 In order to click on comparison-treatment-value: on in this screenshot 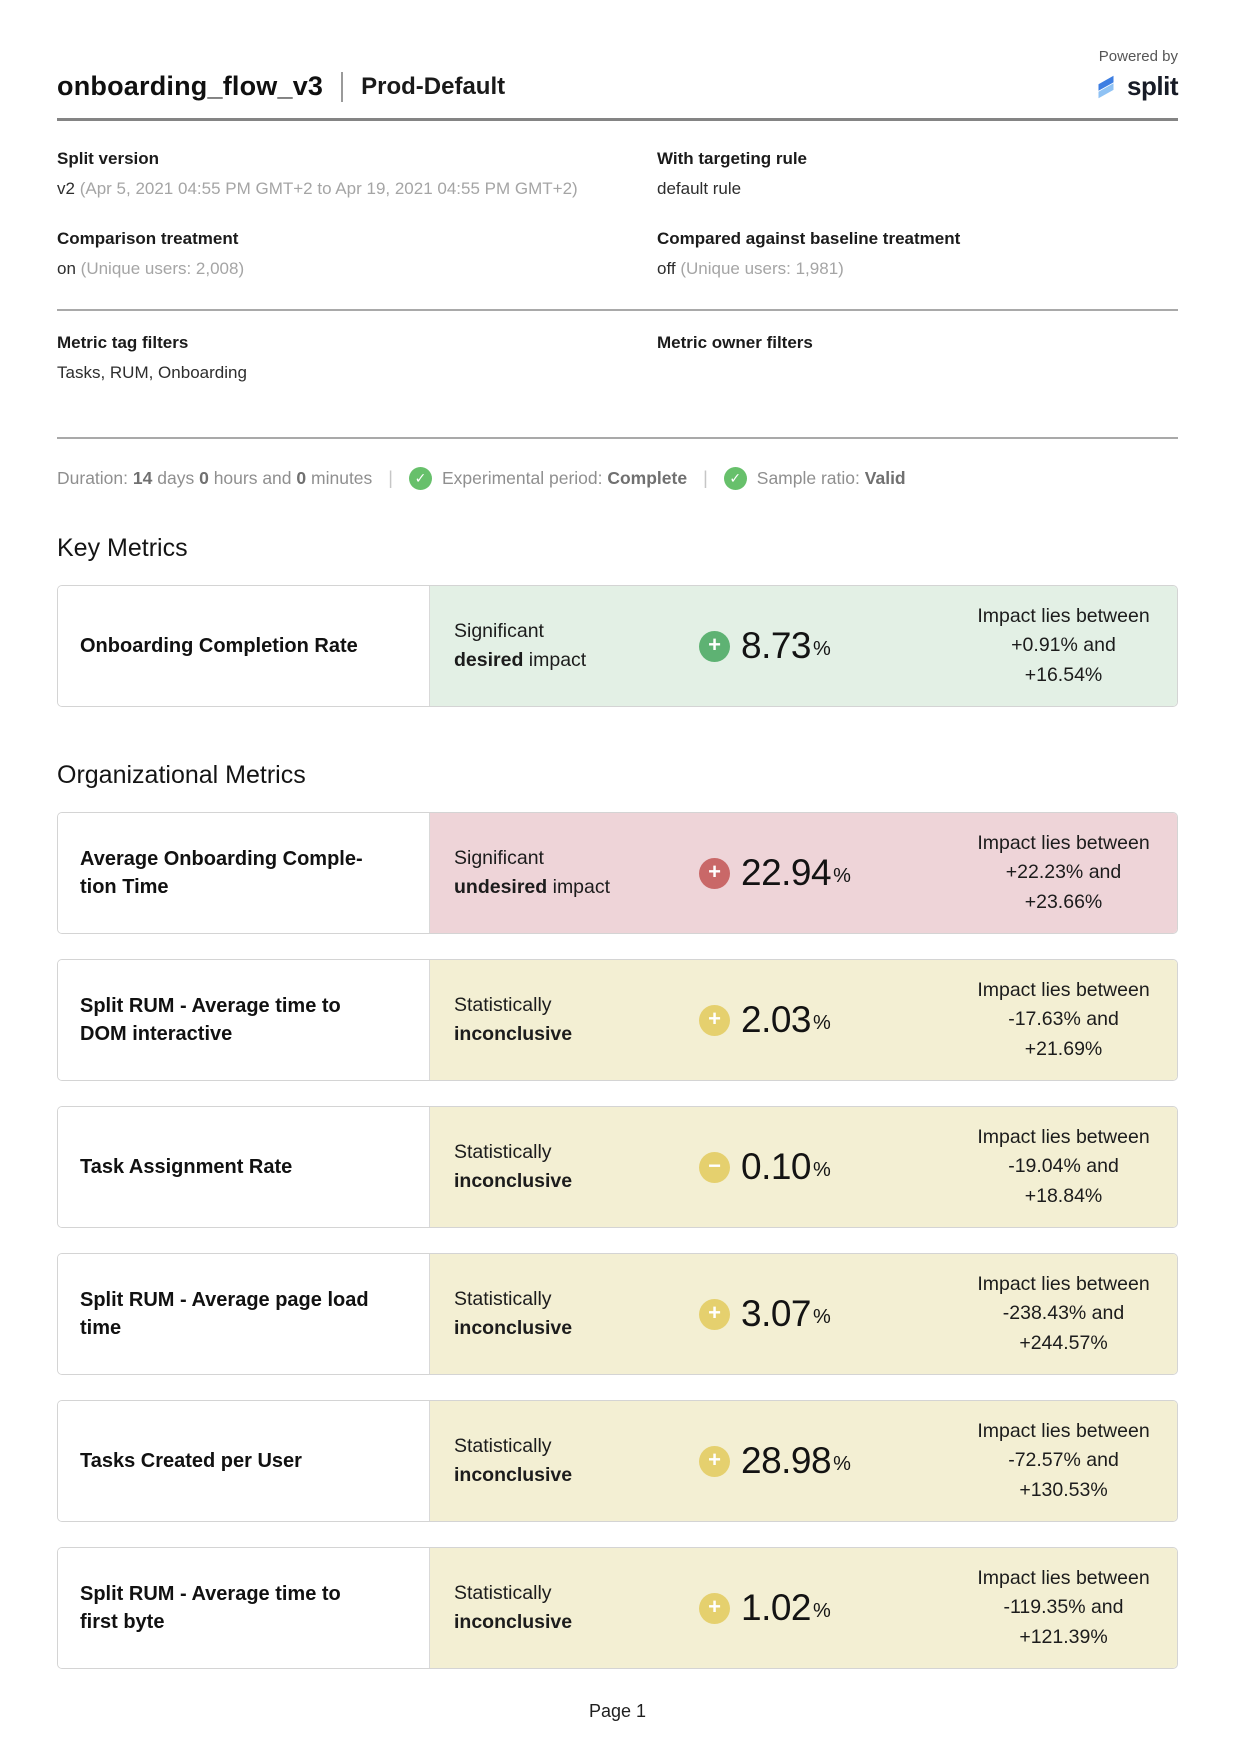, I will do `click(66, 268)`.